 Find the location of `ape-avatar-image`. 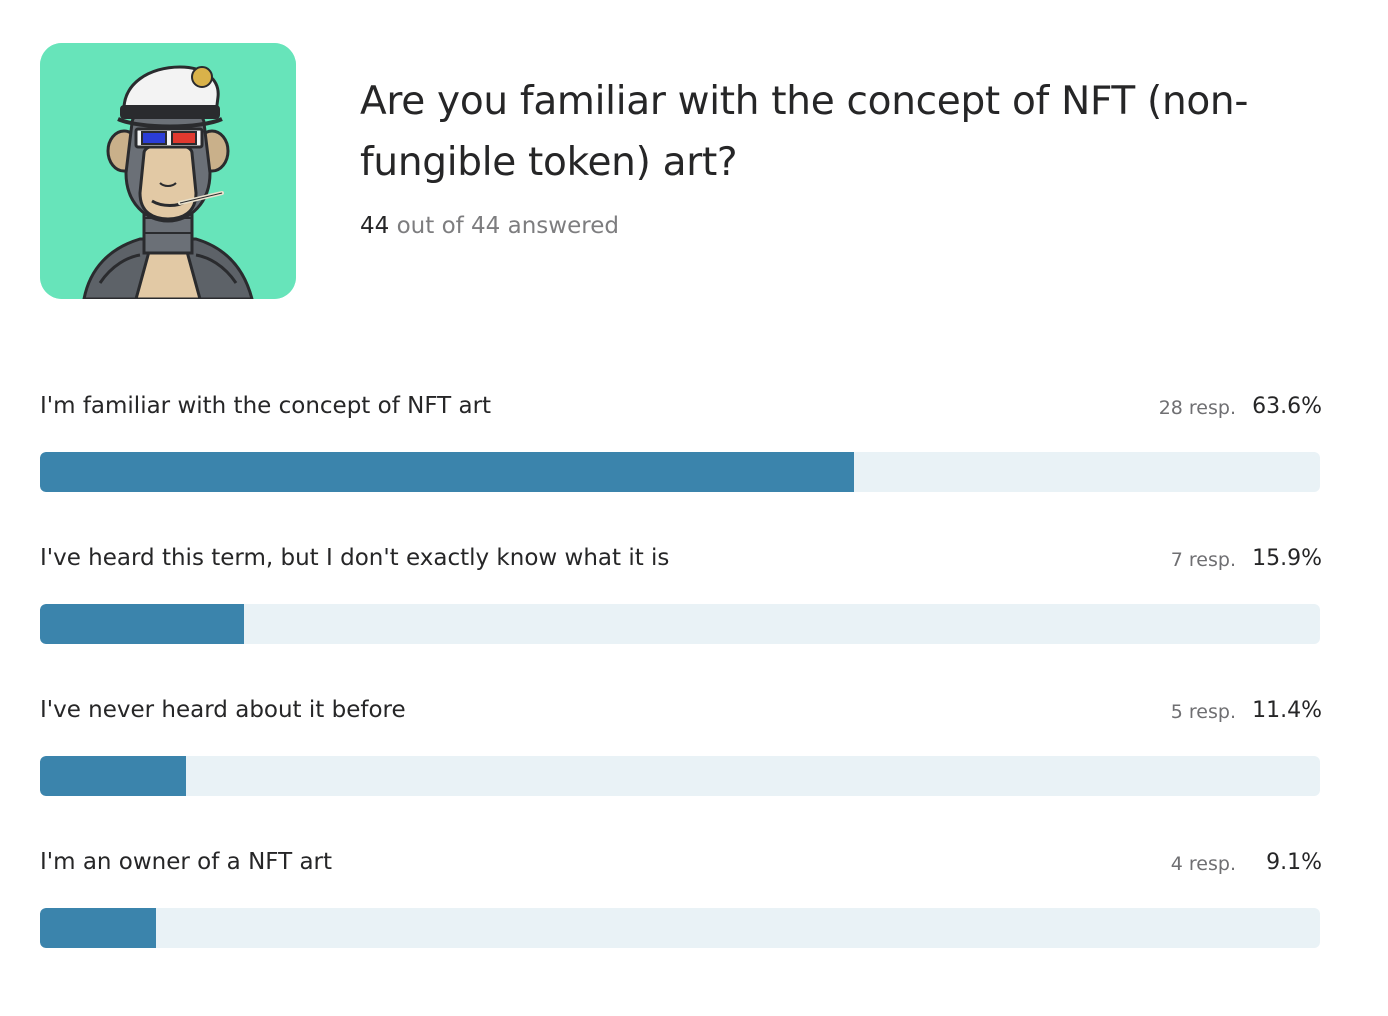

ape-avatar-image is located at coordinates (168, 171).